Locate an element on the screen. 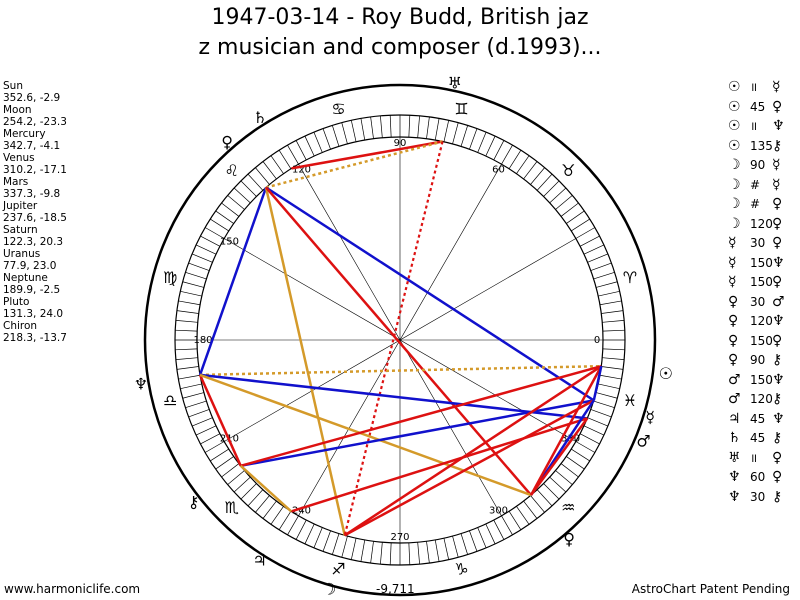 The height and width of the screenshot is (600, 800). zodiac-sign-glyph: ♐ is located at coordinates (338, 568).